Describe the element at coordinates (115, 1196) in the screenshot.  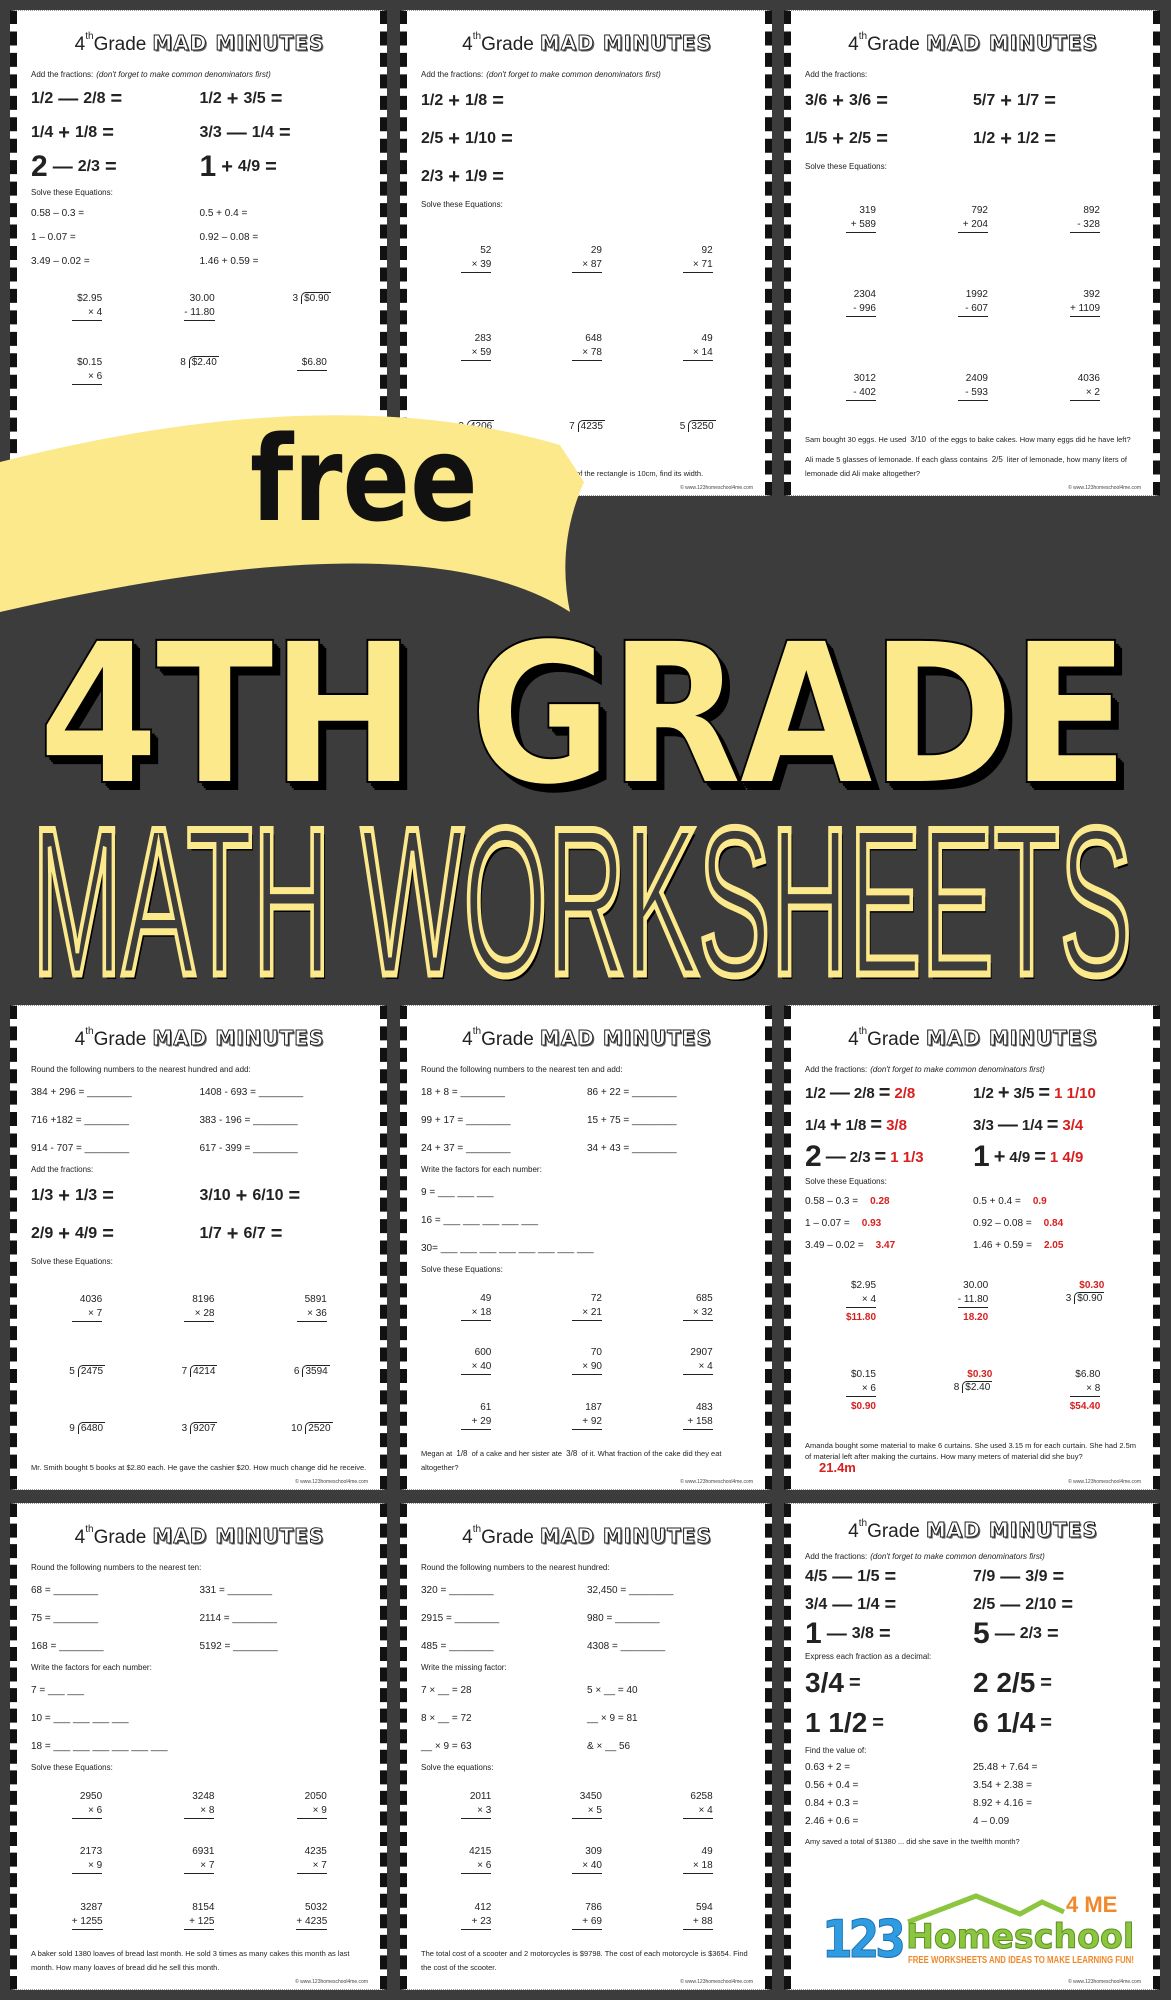
I see `problem-item: 1/3 +1/3 =` at that location.